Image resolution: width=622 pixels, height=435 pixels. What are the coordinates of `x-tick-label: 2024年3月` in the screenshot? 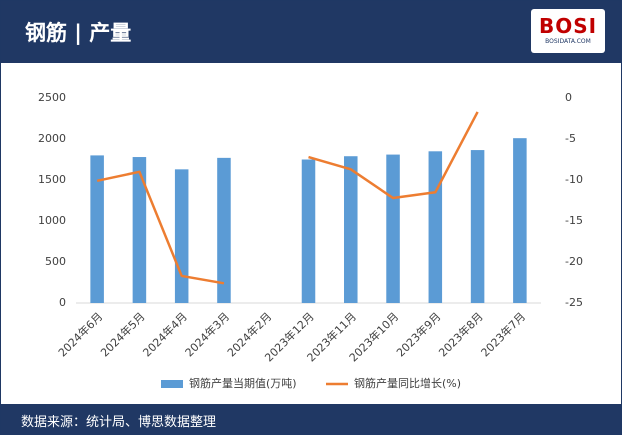 It's located at (207, 334).